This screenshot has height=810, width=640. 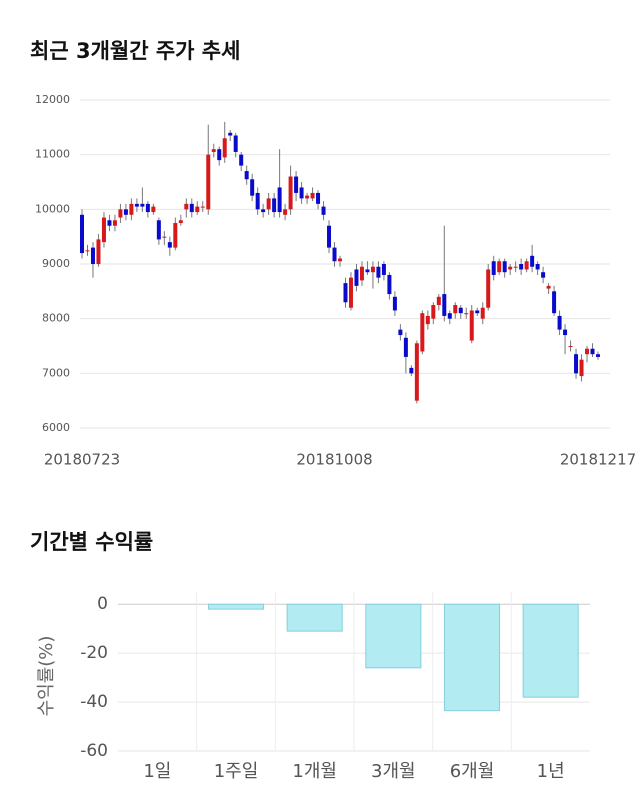 What do you see at coordinates (393, 771) in the screenshot?
I see `x-tick-label: 3개월` at bounding box center [393, 771].